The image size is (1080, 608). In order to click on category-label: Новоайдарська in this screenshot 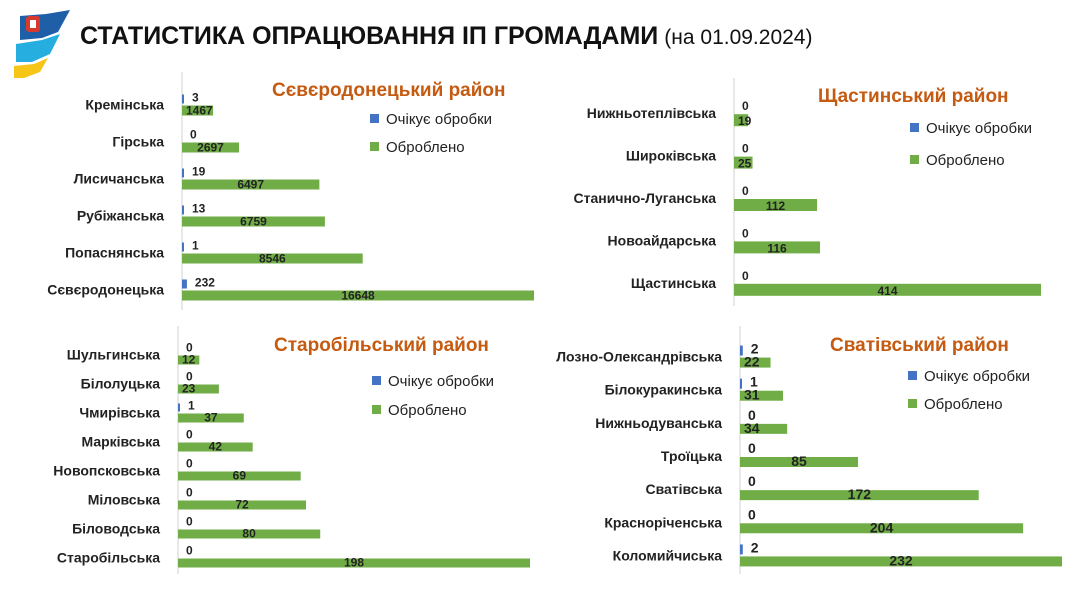, I will do `click(662, 240)`.